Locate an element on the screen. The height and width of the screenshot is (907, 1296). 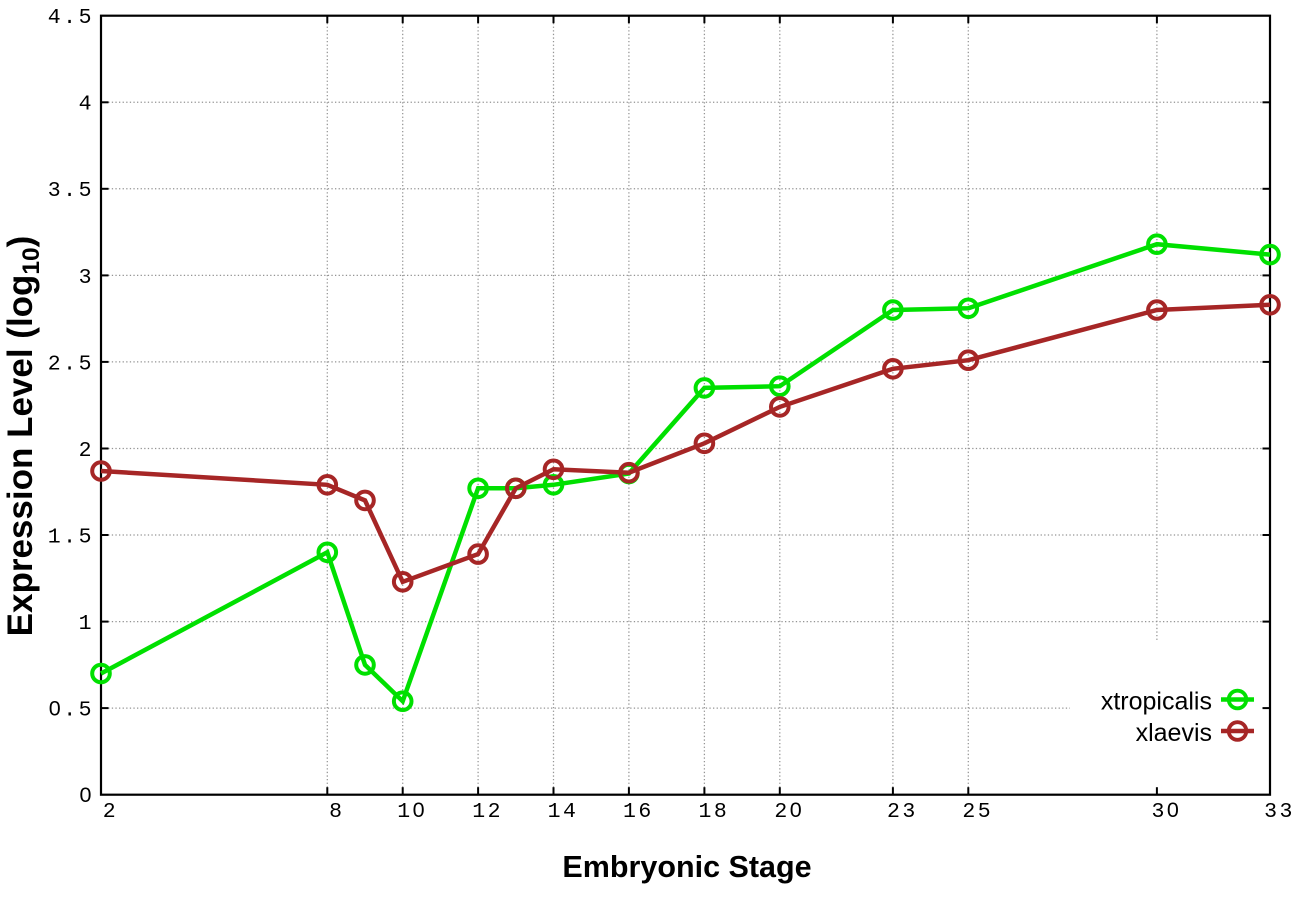
svg-text: 33 is located at coordinates (1279, 812).